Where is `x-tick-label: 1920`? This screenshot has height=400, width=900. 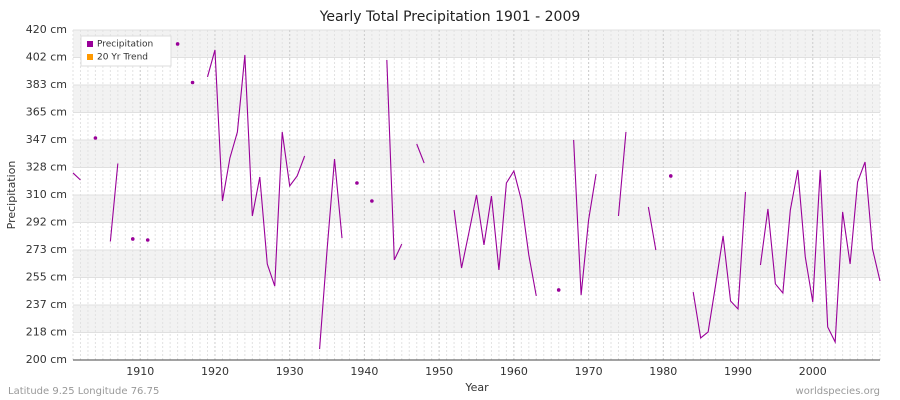
x-tick-label: 1920 is located at coordinates (215, 371).